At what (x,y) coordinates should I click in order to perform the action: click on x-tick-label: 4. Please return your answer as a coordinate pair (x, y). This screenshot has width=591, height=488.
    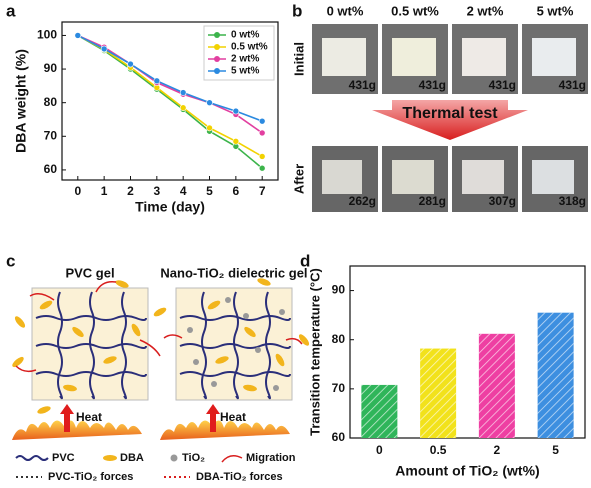
    Looking at the image, I should click on (183, 191).